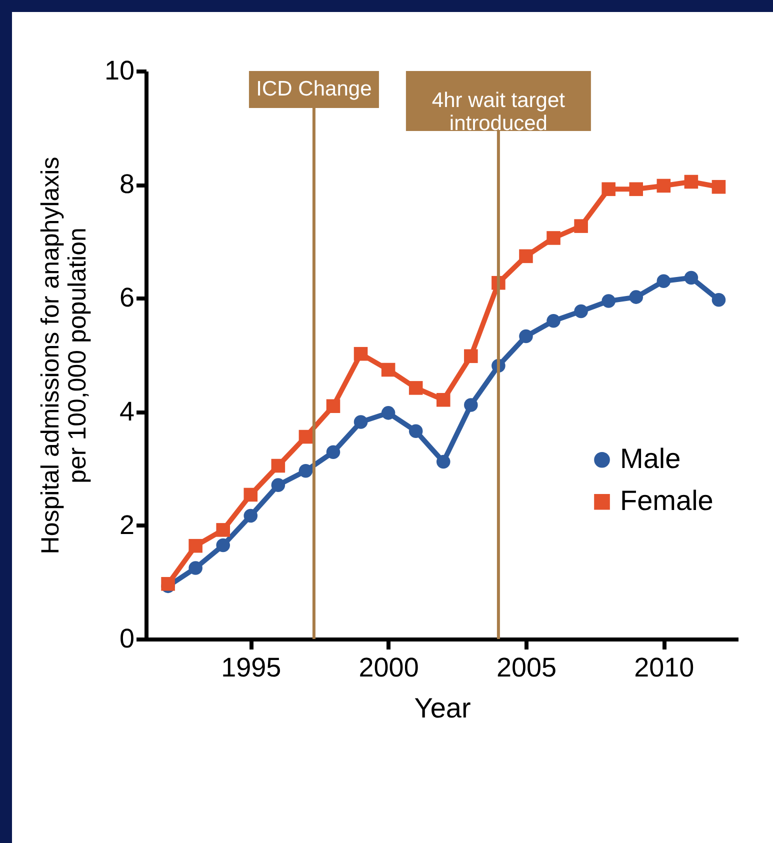 This screenshot has height=843, width=773. Describe the element at coordinates (126, 411) in the screenshot. I see `y-tick-label: 4` at that location.